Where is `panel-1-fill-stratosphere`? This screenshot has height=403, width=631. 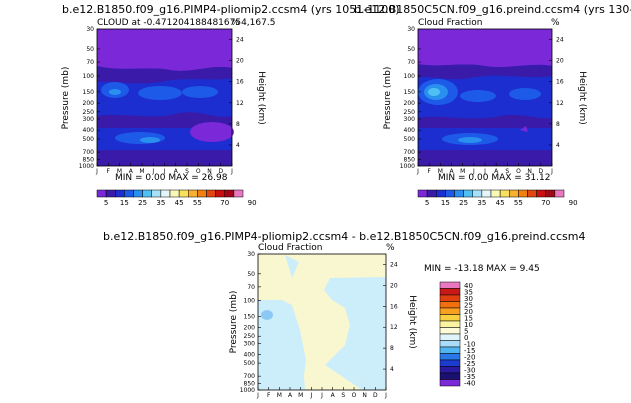
panel-1-fill-stratosphere is located at coordinates (164, 50).